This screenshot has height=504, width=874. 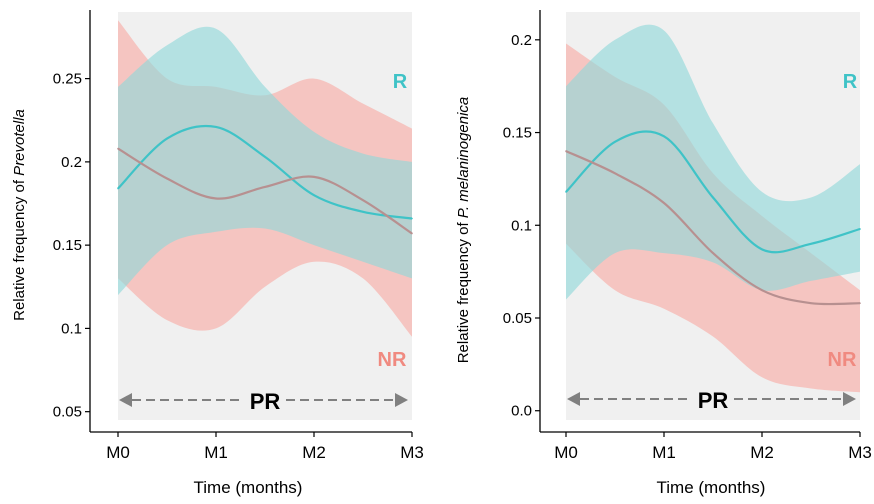 What do you see at coordinates (19, 142) in the screenshot?
I see `y-axis-label-taxon: Prevotella` at bounding box center [19, 142].